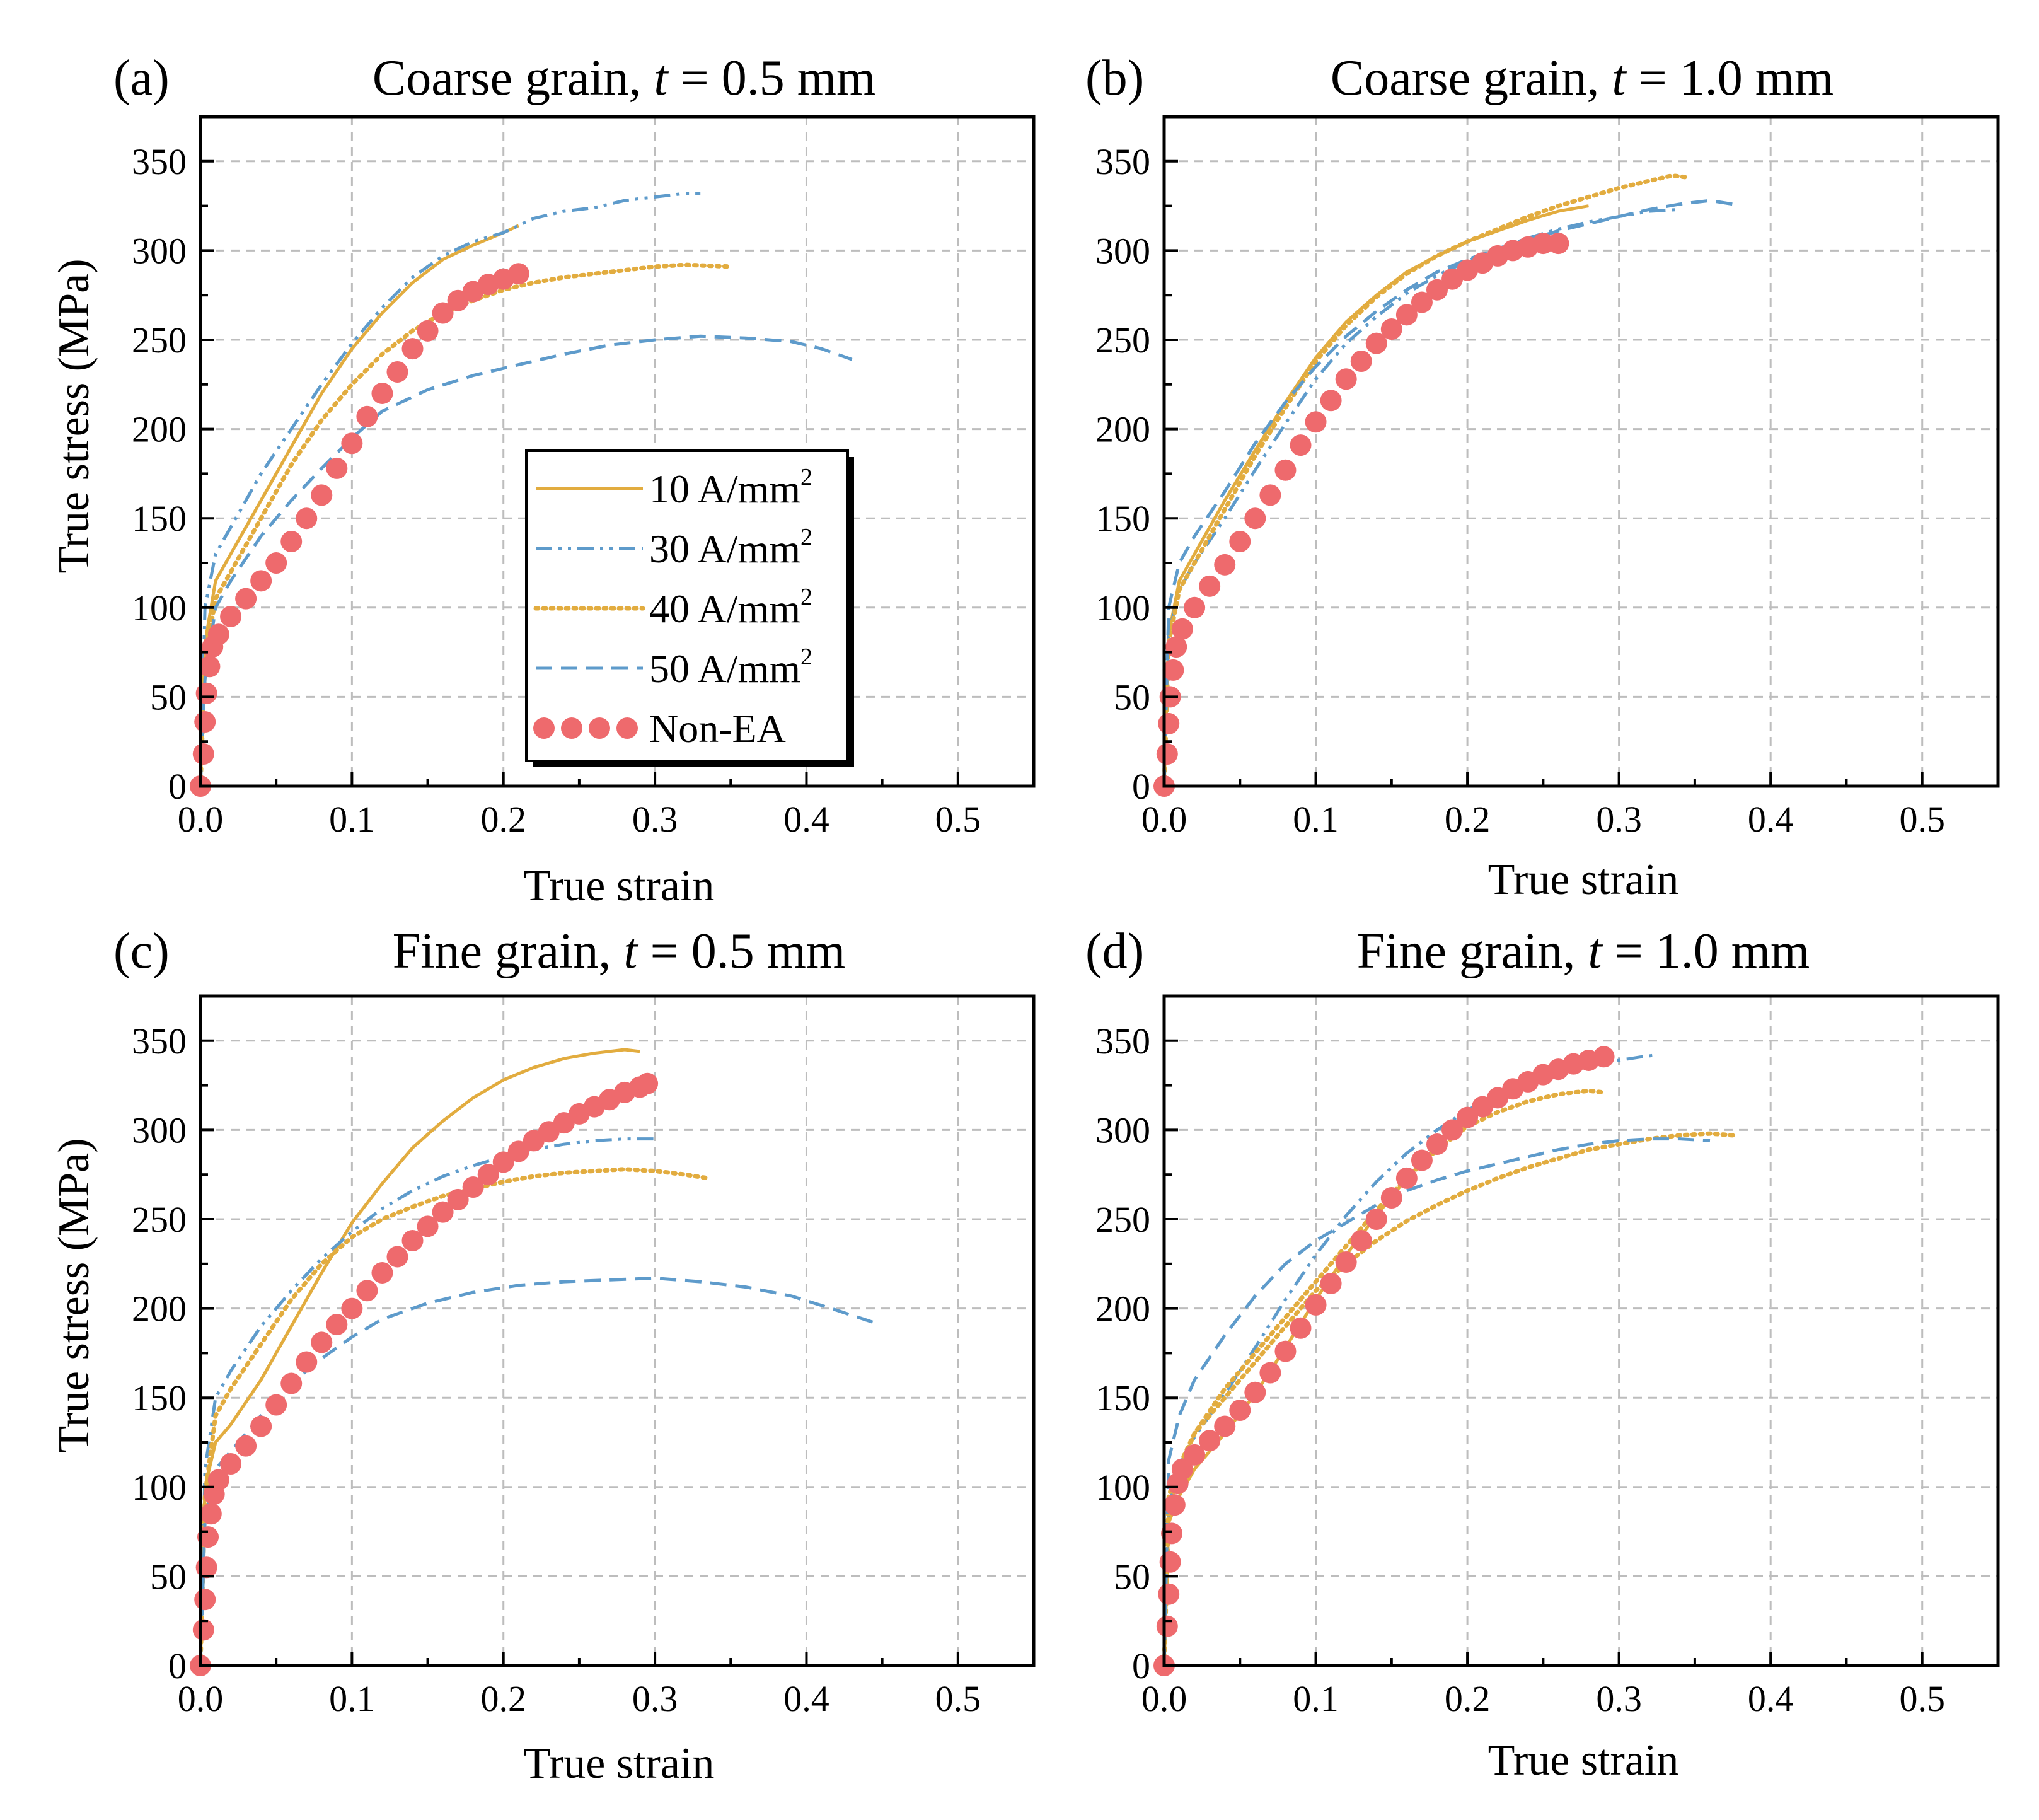 The image size is (2039, 1820). I want to click on y-tick-label: 200, so click(159, 1310).